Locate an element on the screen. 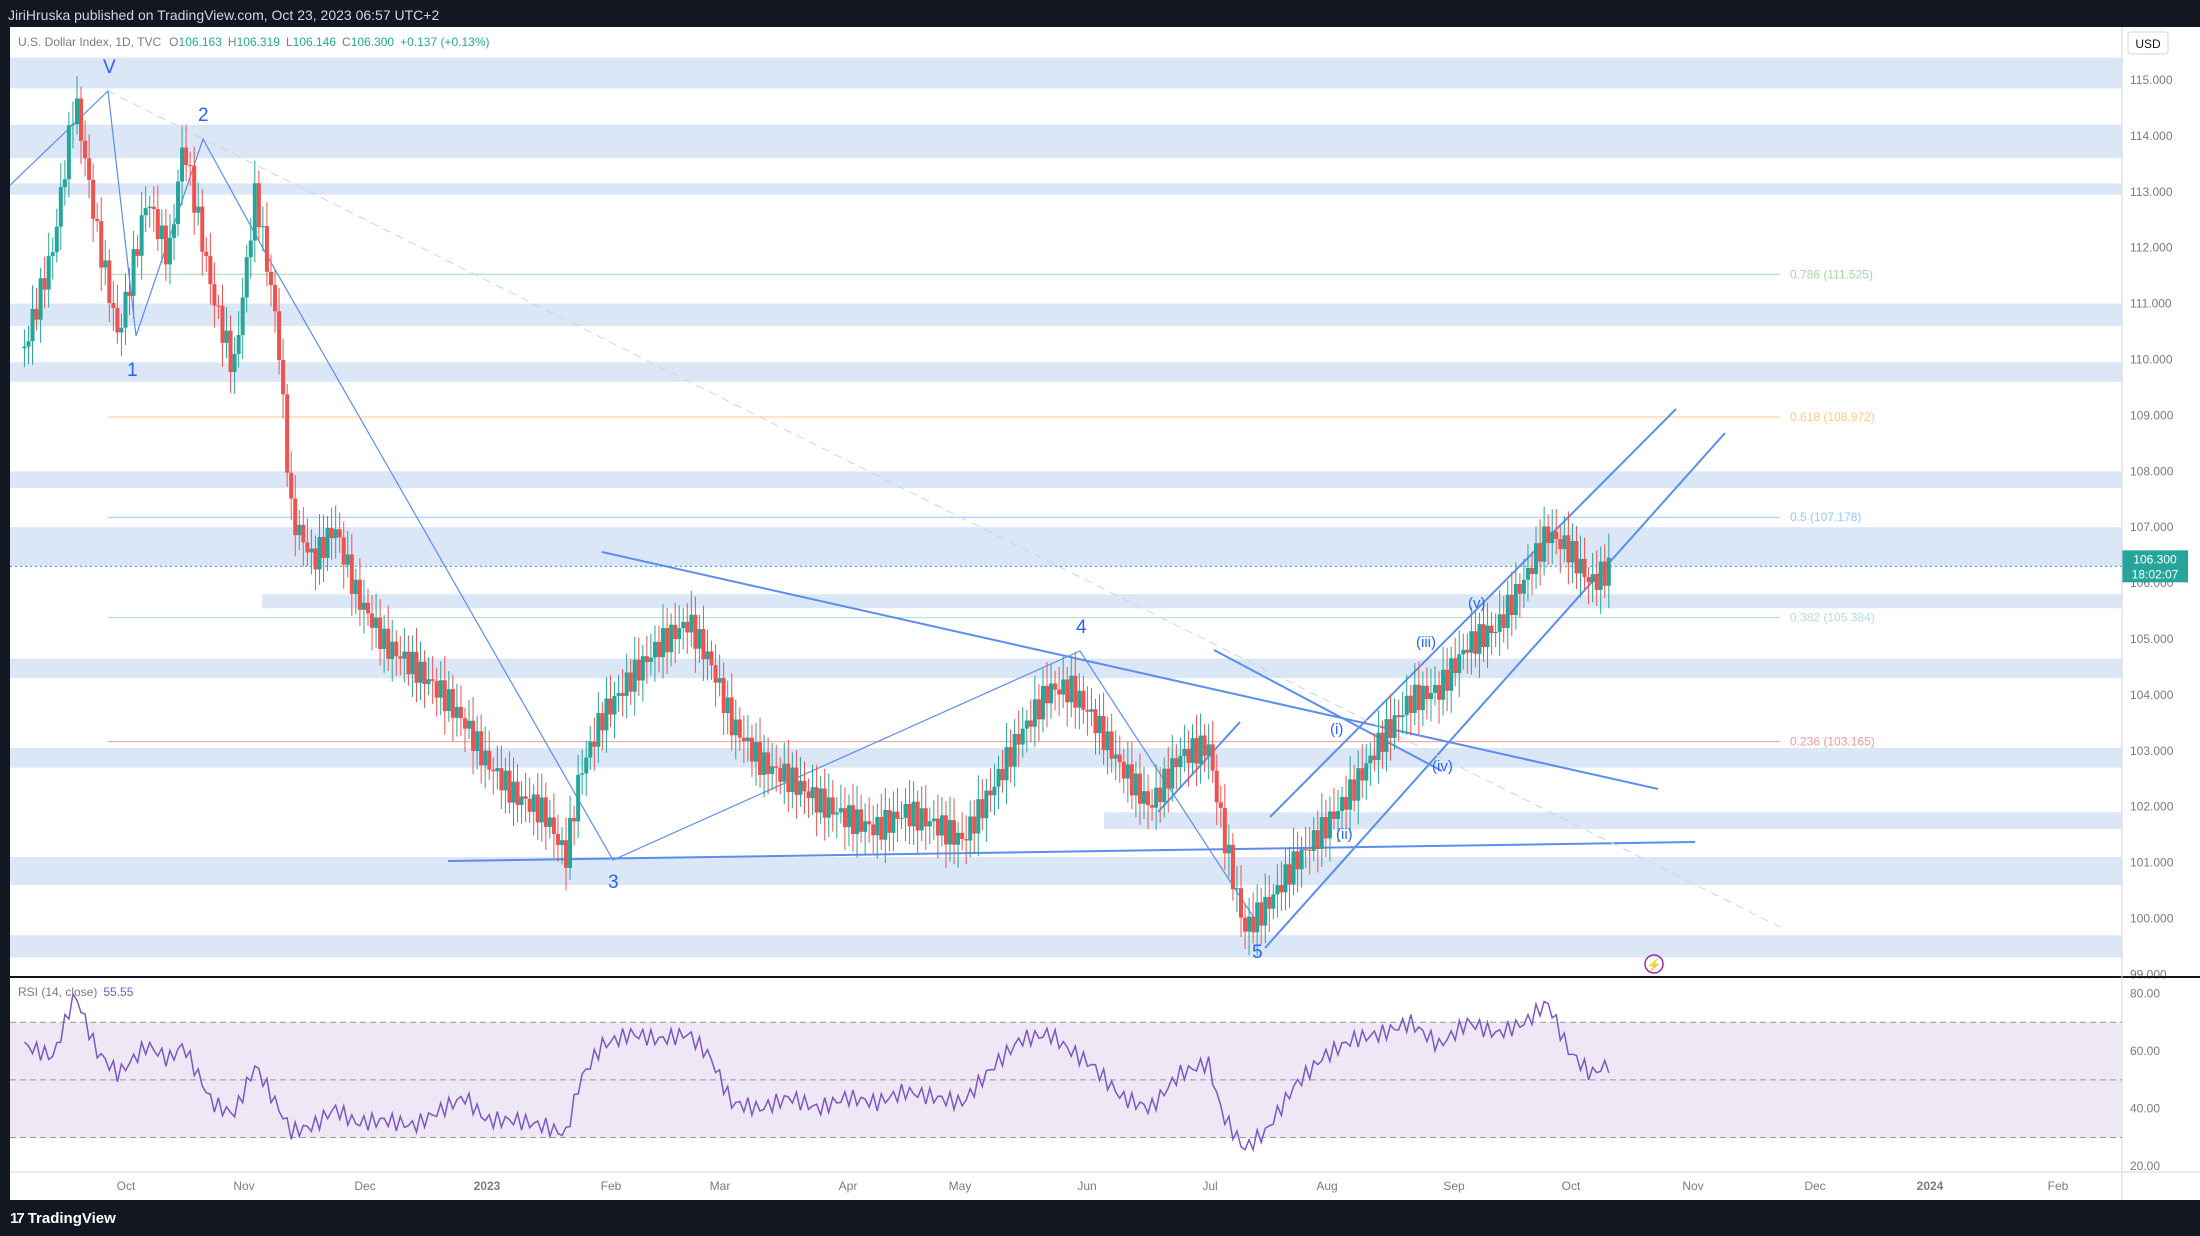  x-axis-tick-label: Feb is located at coordinates (611, 1186).